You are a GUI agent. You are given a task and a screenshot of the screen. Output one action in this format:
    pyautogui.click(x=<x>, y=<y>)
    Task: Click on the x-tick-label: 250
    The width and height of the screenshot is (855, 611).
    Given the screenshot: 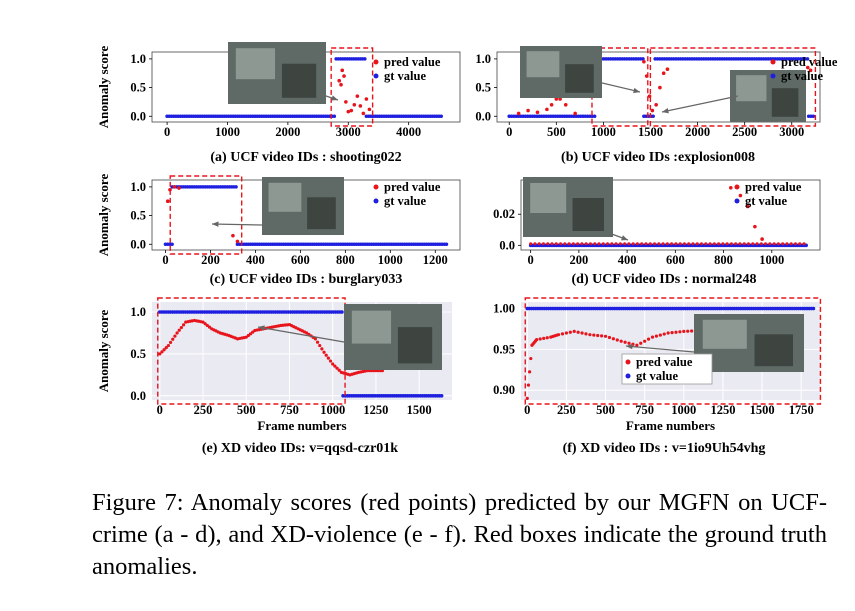 What is the action you would take?
    pyautogui.click(x=203, y=410)
    